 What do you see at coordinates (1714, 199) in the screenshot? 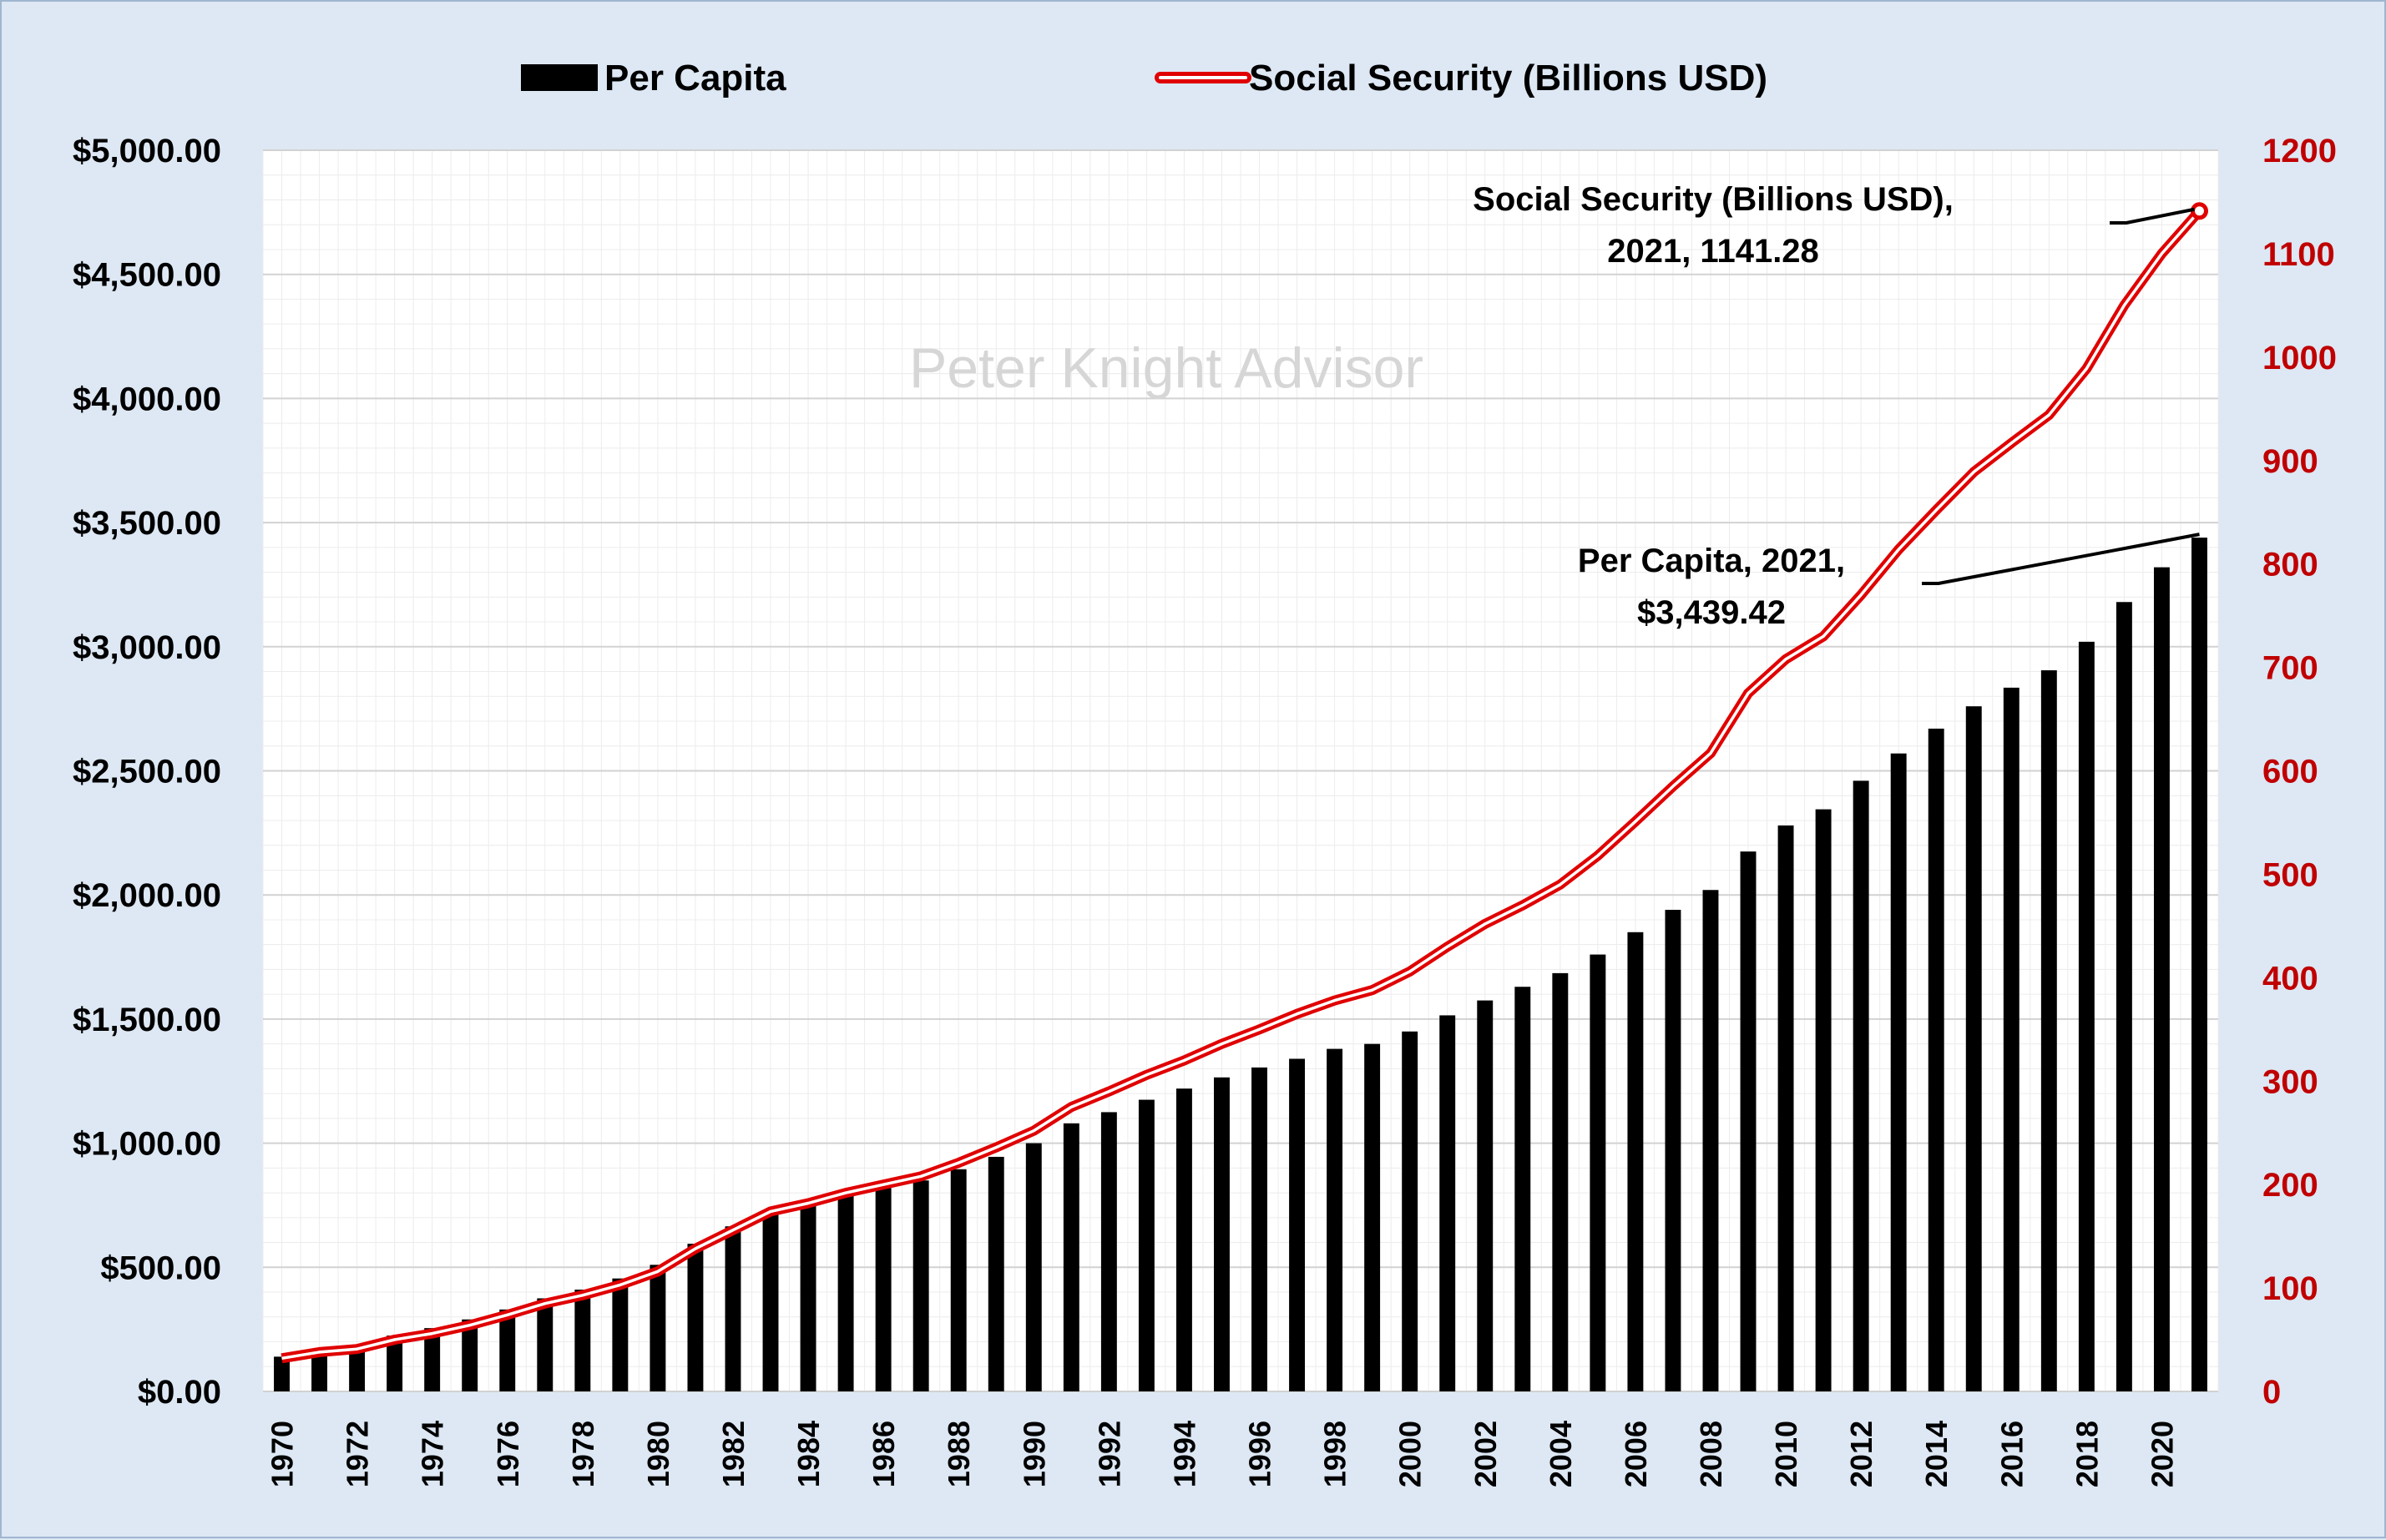
I see `annotation-social-security-line1: Social Security (Billions USD),` at bounding box center [1714, 199].